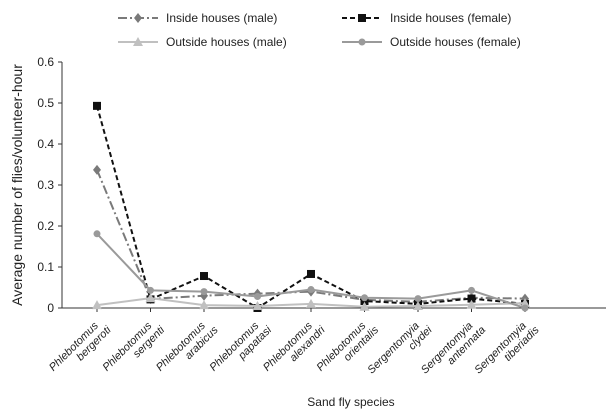 This screenshot has height=414, width=606. What do you see at coordinates (80, 348) in the screenshot?
I see `x-tick-label: Phlebotomusbergeroti` at bounding box center [80, 348].